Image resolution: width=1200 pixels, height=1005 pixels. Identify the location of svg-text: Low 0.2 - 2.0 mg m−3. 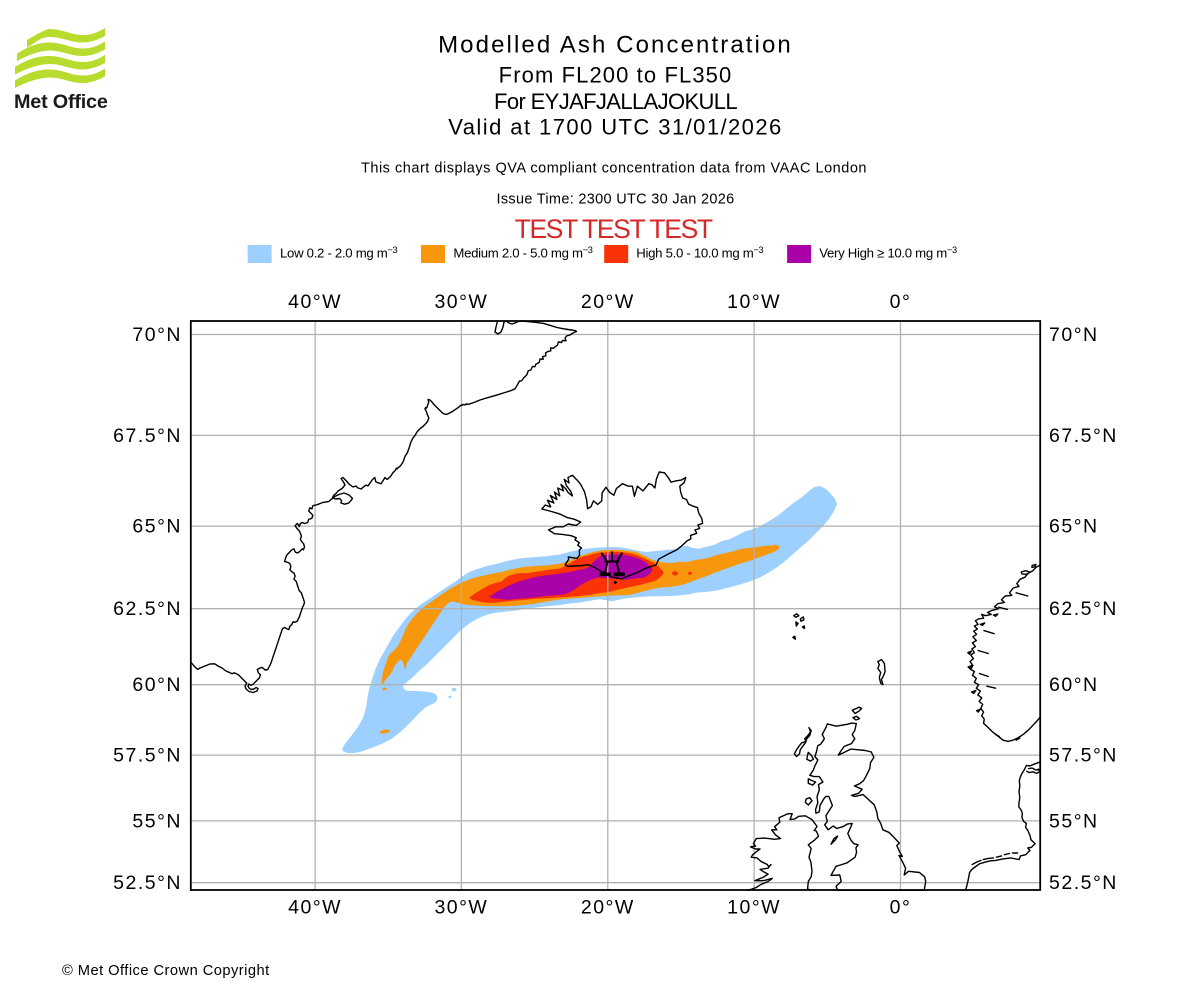
(339, 253).